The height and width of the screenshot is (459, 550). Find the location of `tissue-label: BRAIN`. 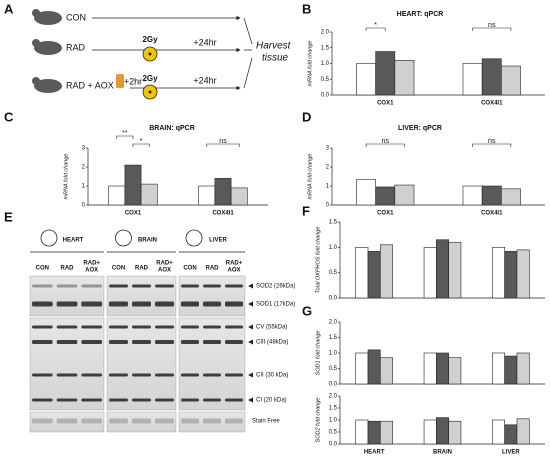

tissue-label: BRAIN is located at coordinates (147, 241).